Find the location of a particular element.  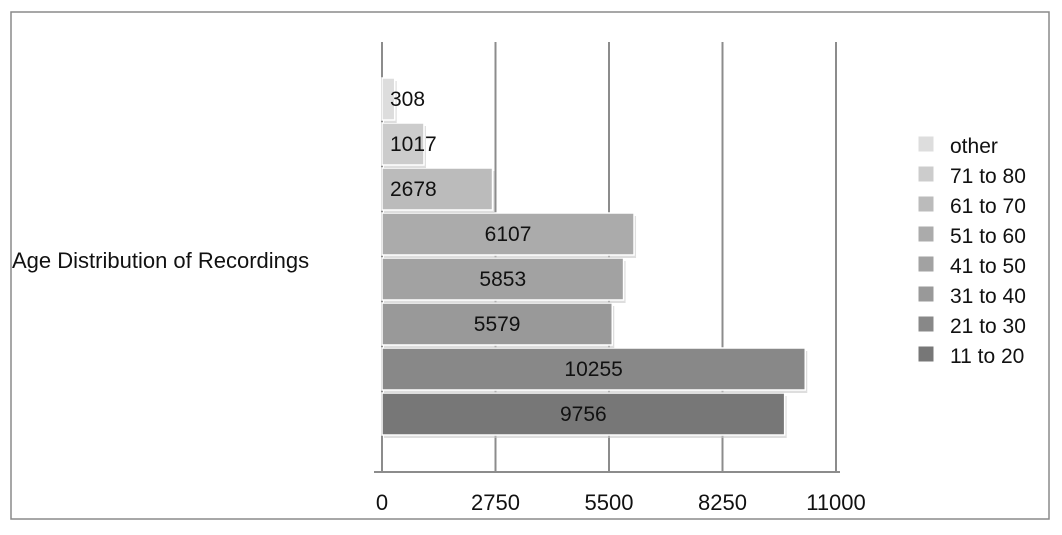

bar-value-label: 308 is located at coordinates (407, 99).